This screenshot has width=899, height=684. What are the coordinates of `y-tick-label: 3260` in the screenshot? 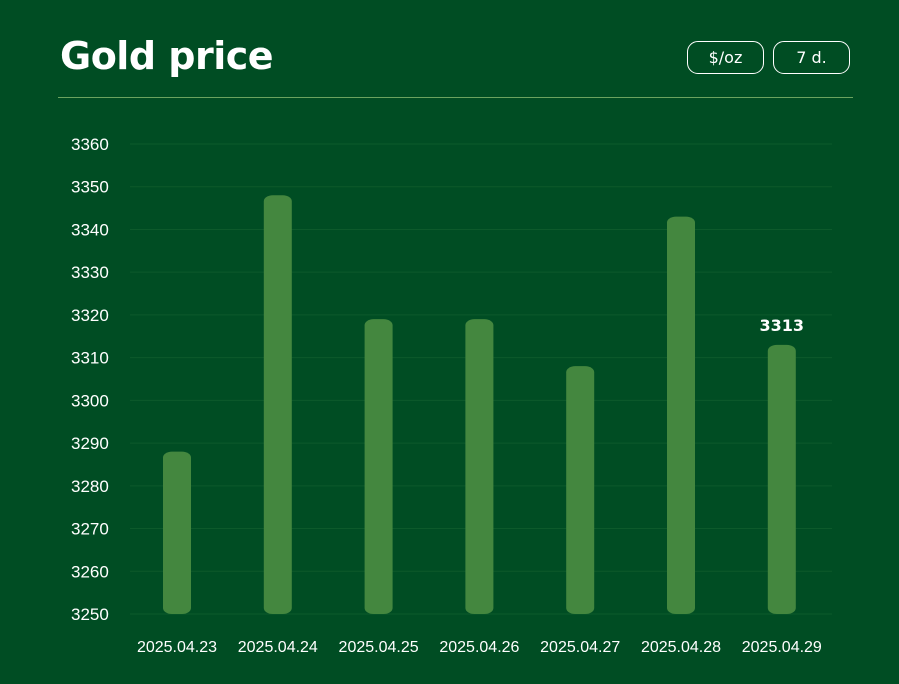 It's located at (90, 571).